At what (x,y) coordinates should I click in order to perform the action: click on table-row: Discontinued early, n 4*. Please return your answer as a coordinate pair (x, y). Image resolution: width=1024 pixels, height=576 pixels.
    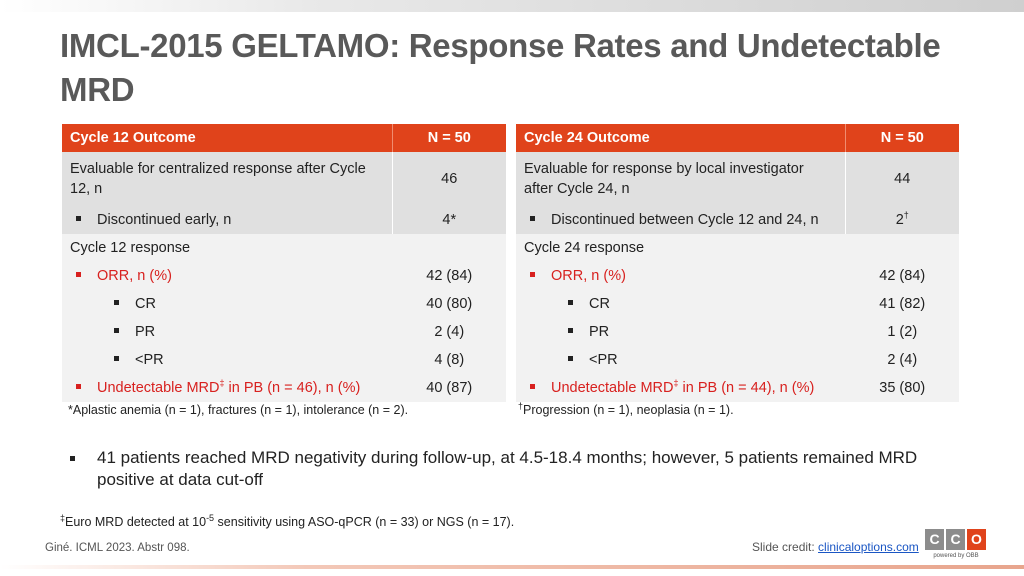
    Looking at the image, I should click on (284, 220).